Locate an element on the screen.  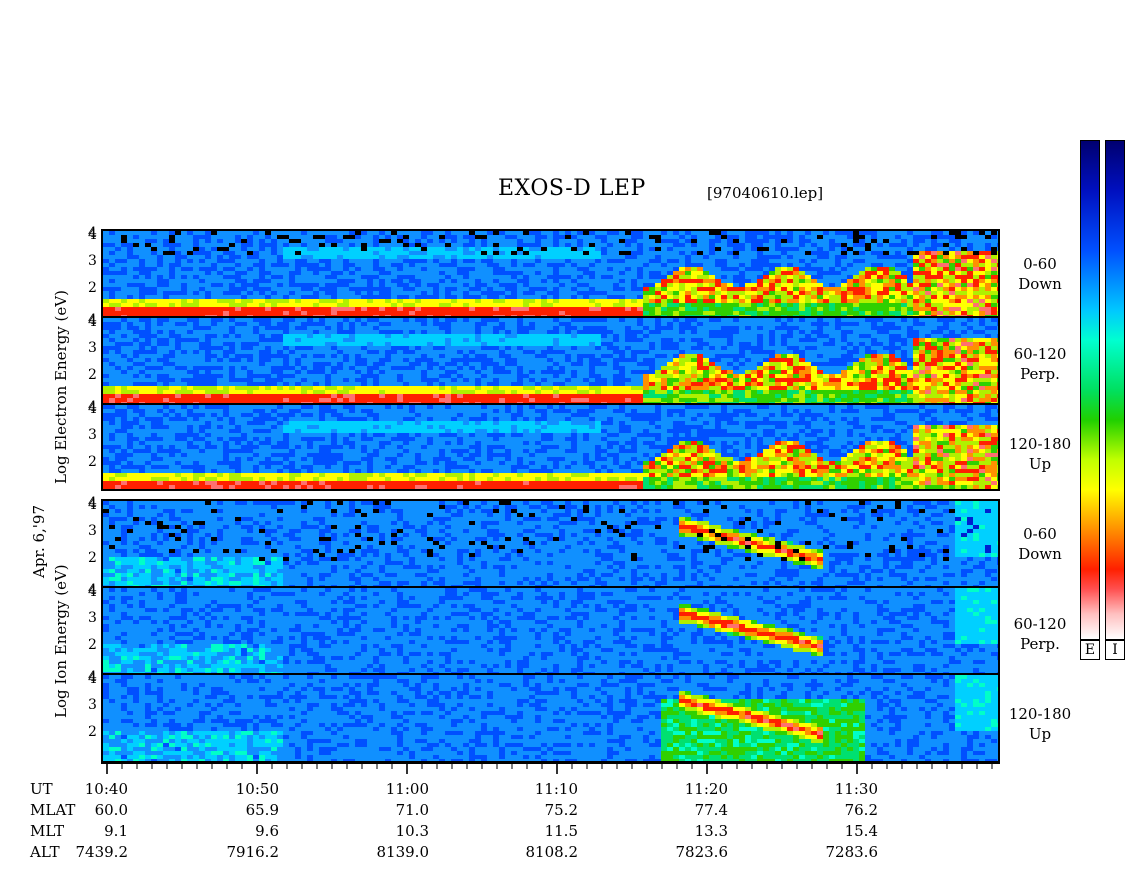
ephemeris-mlt-value: 11.5 is located at coordinates (561, 831).